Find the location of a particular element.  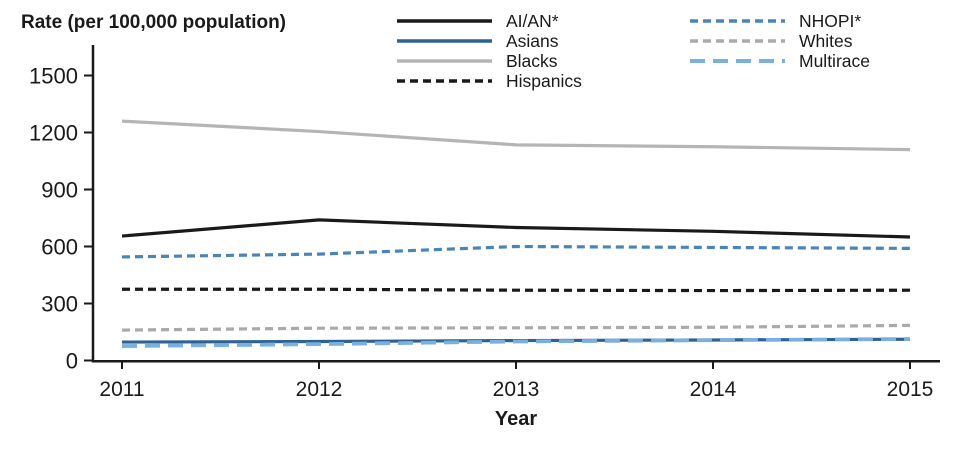

legend-item-whites: Whites is located at coordinates (780, 41).